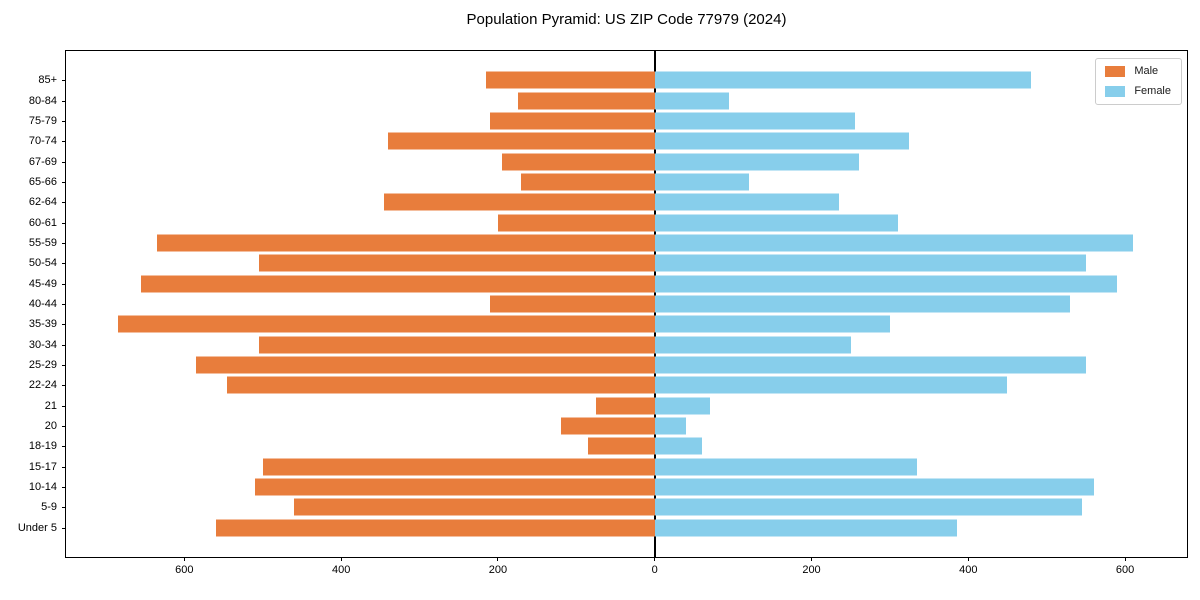 Image resolution: width=1200 pixels, height=600 pixels. I want to click on age-row: 30-34, so click(608, 344).